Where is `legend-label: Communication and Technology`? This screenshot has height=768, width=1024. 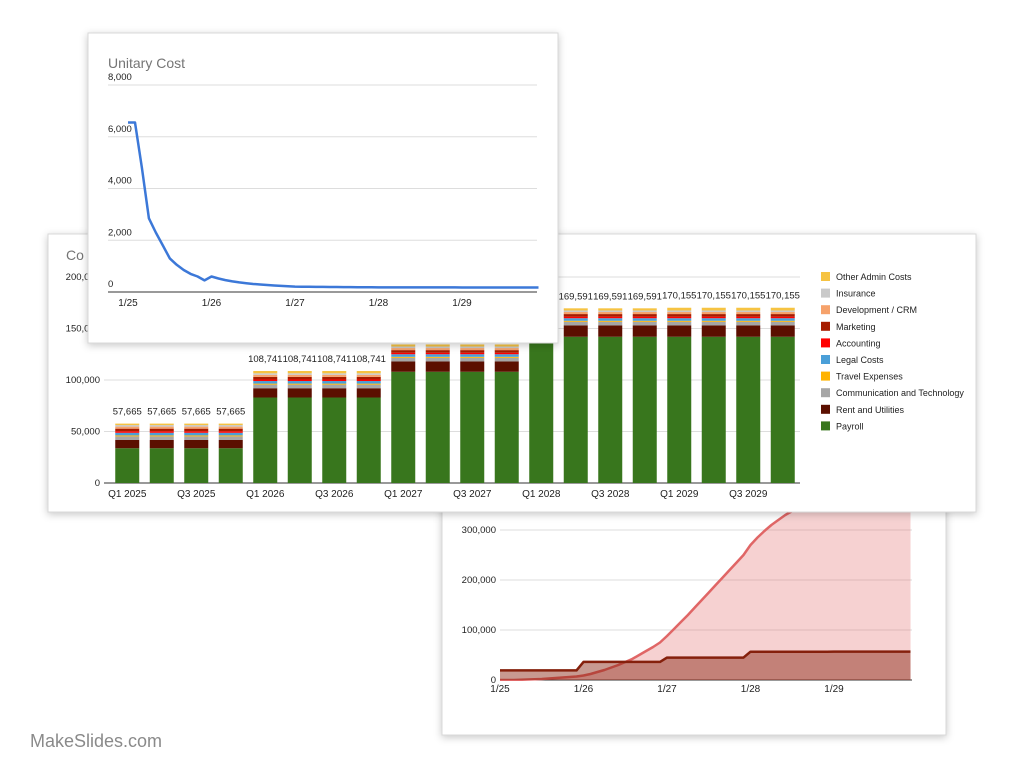
legend-label: Communication and Technology is located at coordinates (900, 393).